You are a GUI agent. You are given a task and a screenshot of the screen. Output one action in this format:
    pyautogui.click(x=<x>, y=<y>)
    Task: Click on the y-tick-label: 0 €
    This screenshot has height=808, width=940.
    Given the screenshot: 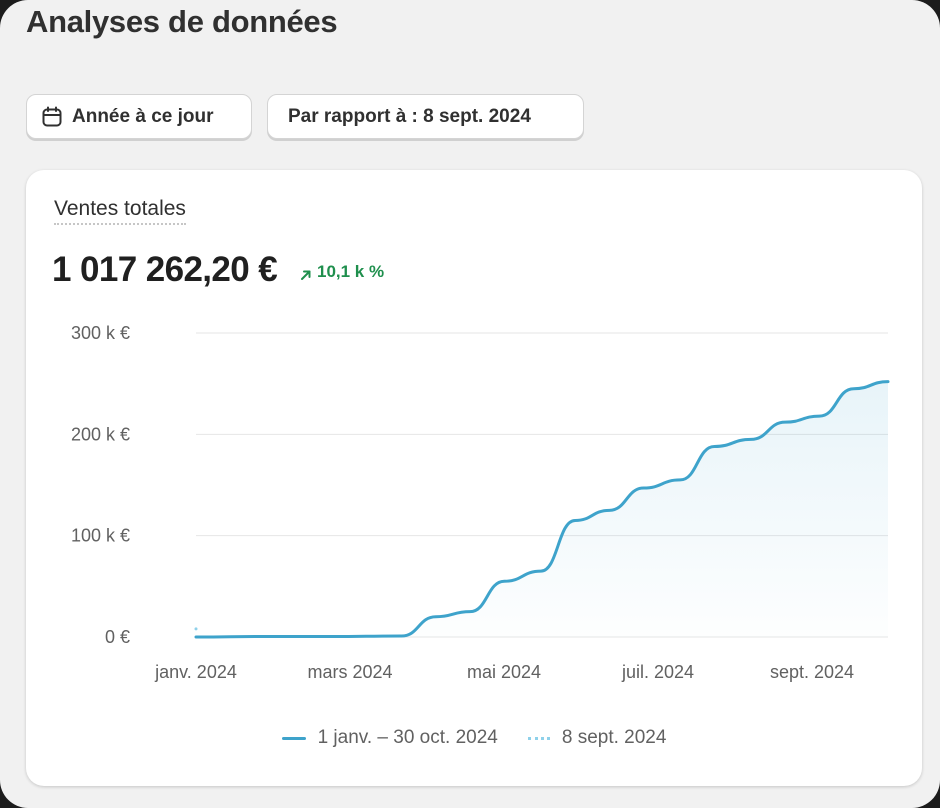 What is the action you would take?
    pyautogui.click(x=117, y=637)
    